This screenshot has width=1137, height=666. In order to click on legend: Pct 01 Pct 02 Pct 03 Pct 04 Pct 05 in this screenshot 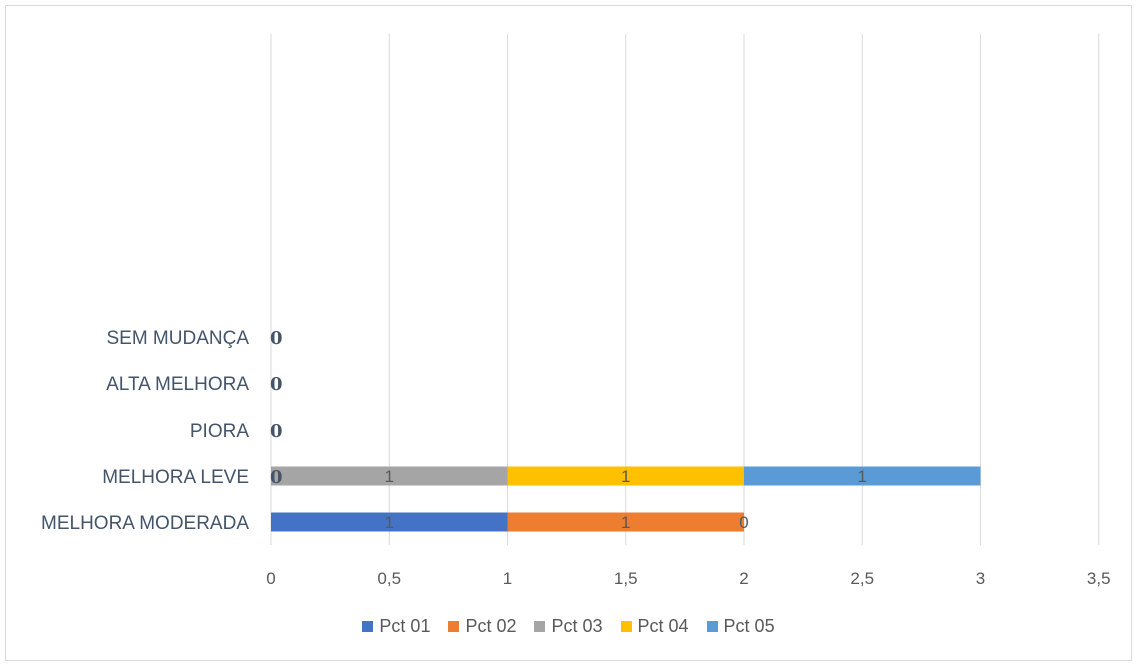, I will do `click(568, 626)`.